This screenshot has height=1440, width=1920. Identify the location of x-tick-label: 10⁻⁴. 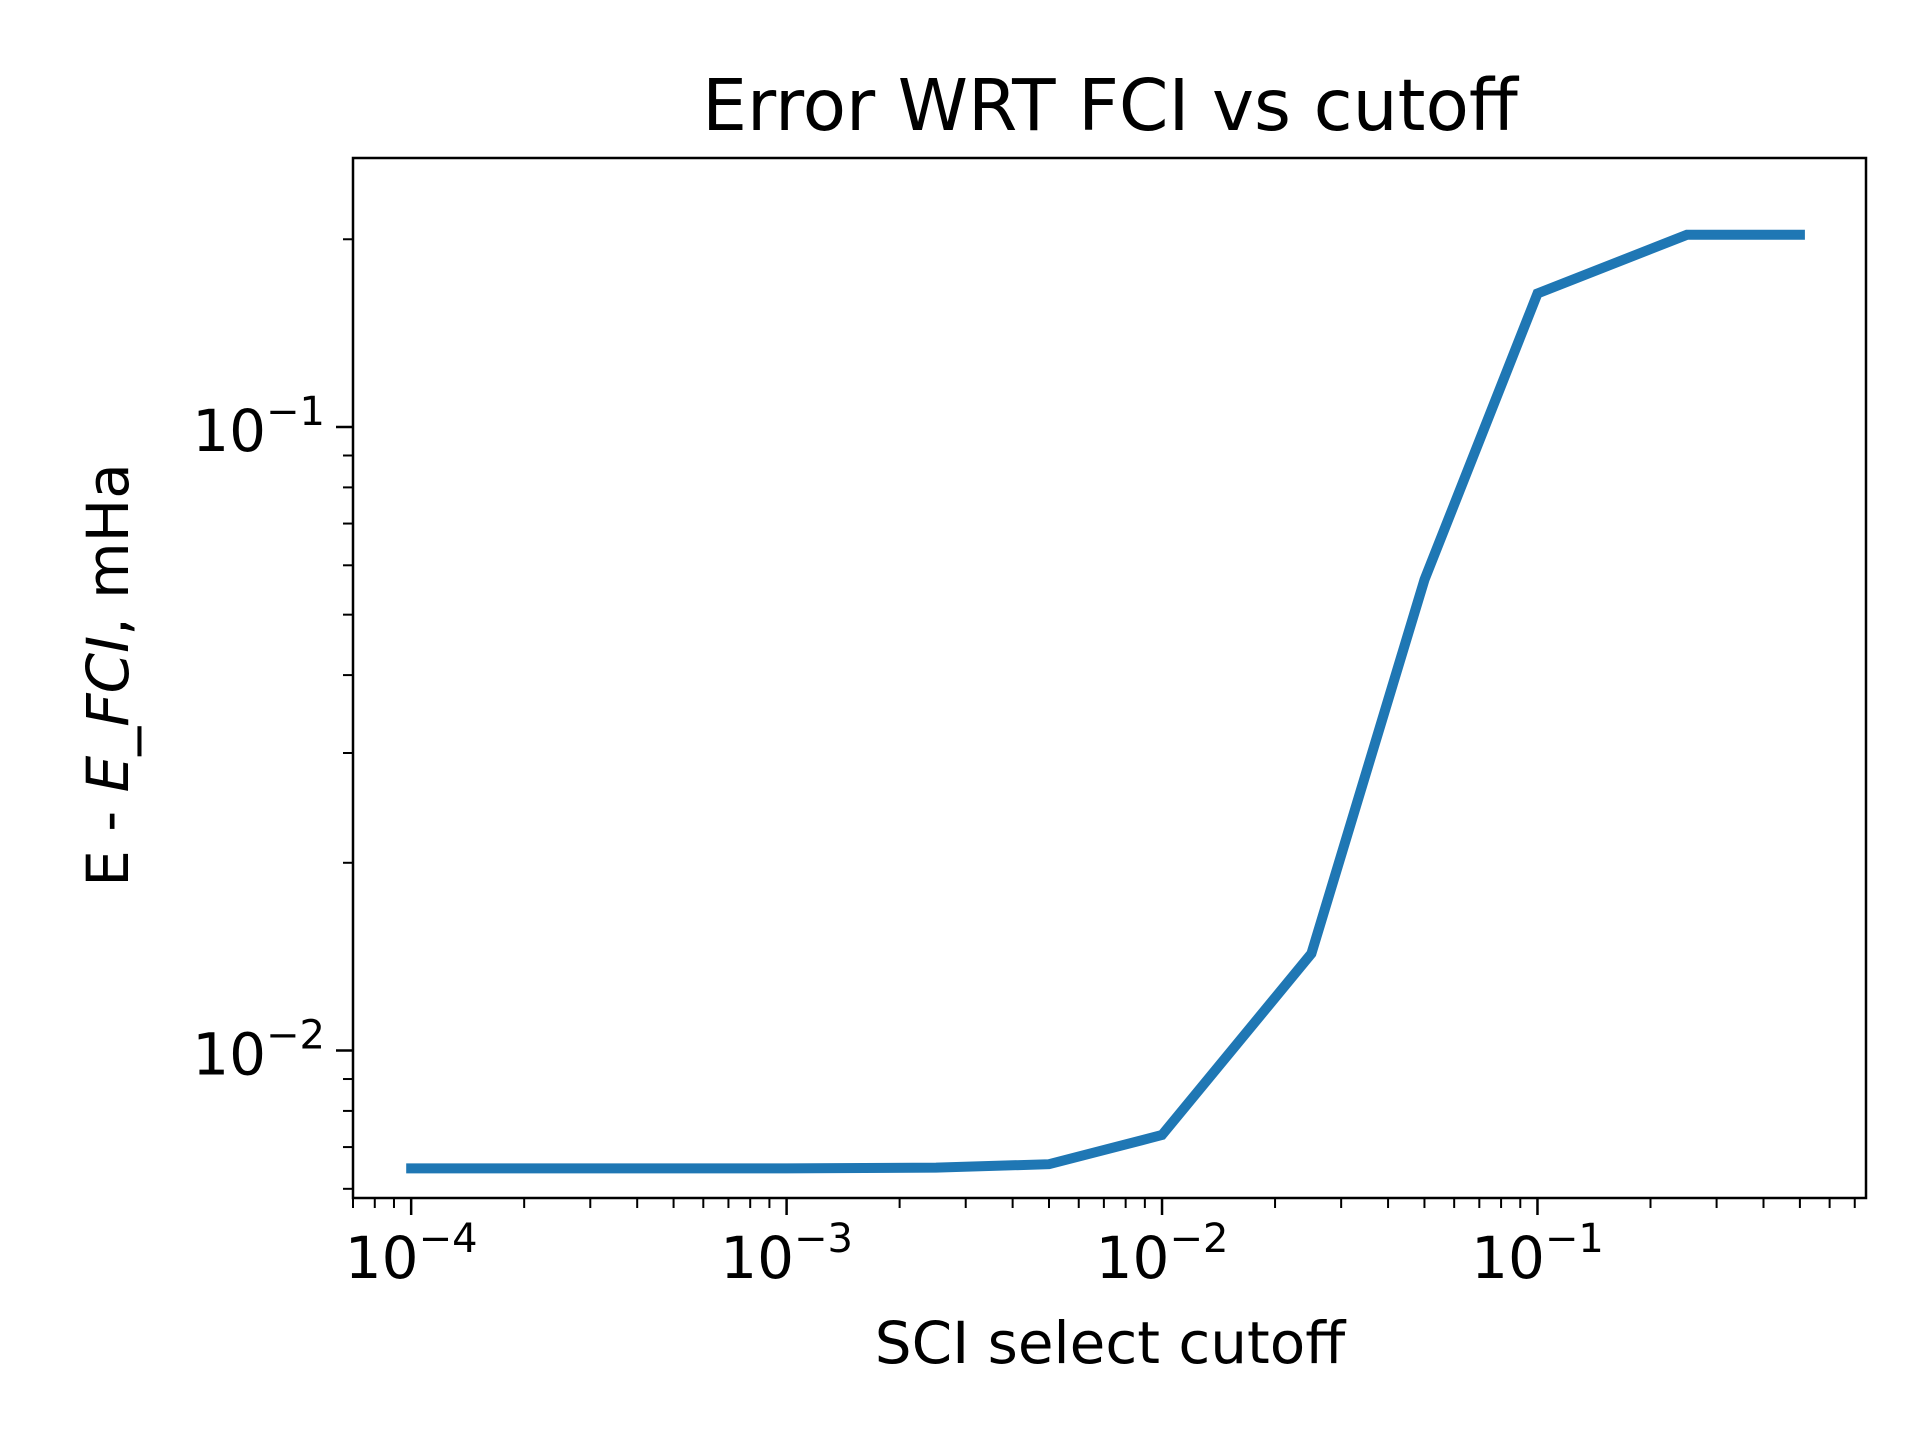
(411, 1254).